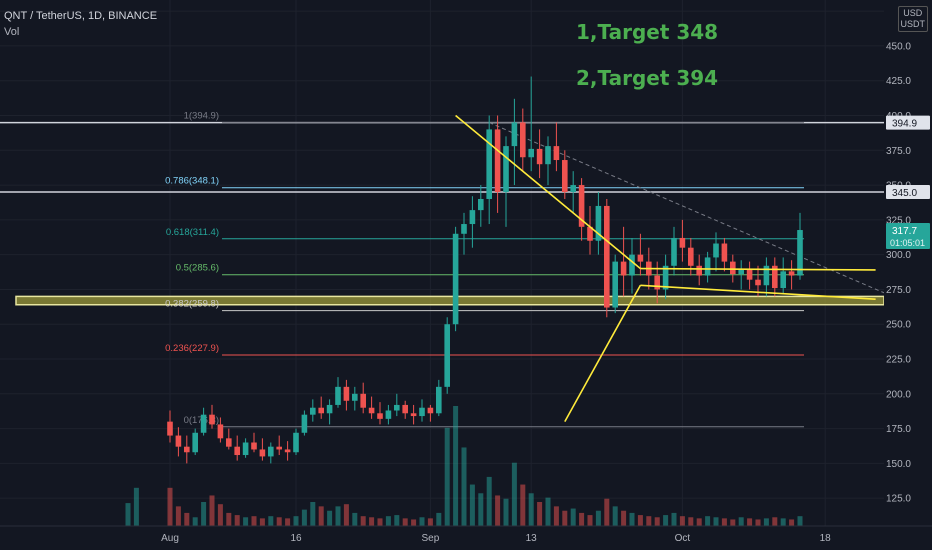 The image size is (932, 550). Describe the element at coordinates (81, 16) in the screenshot. I see `symbol-title: QNT / TetherUS, 1D, BINANCE` at that location.